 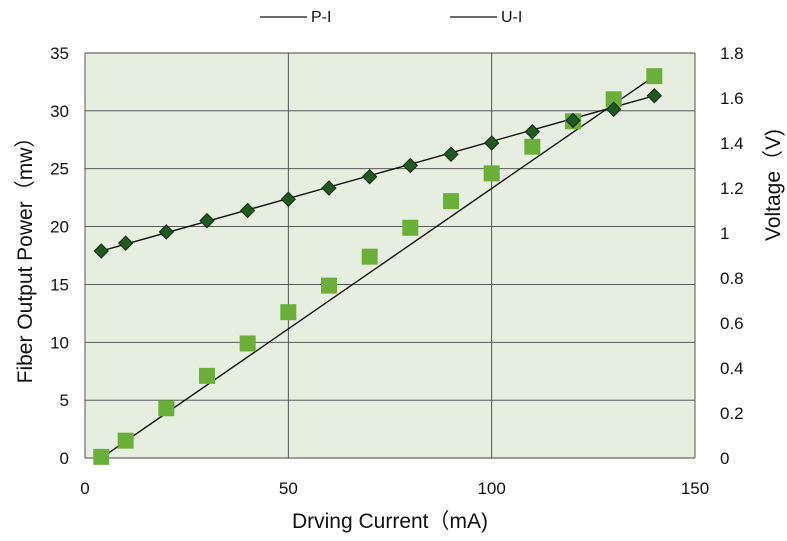 What do you see at coordinates (64, 400) in the screenshot?
I see `y-left-tick-label: 5` at bounding box center [64, 400].